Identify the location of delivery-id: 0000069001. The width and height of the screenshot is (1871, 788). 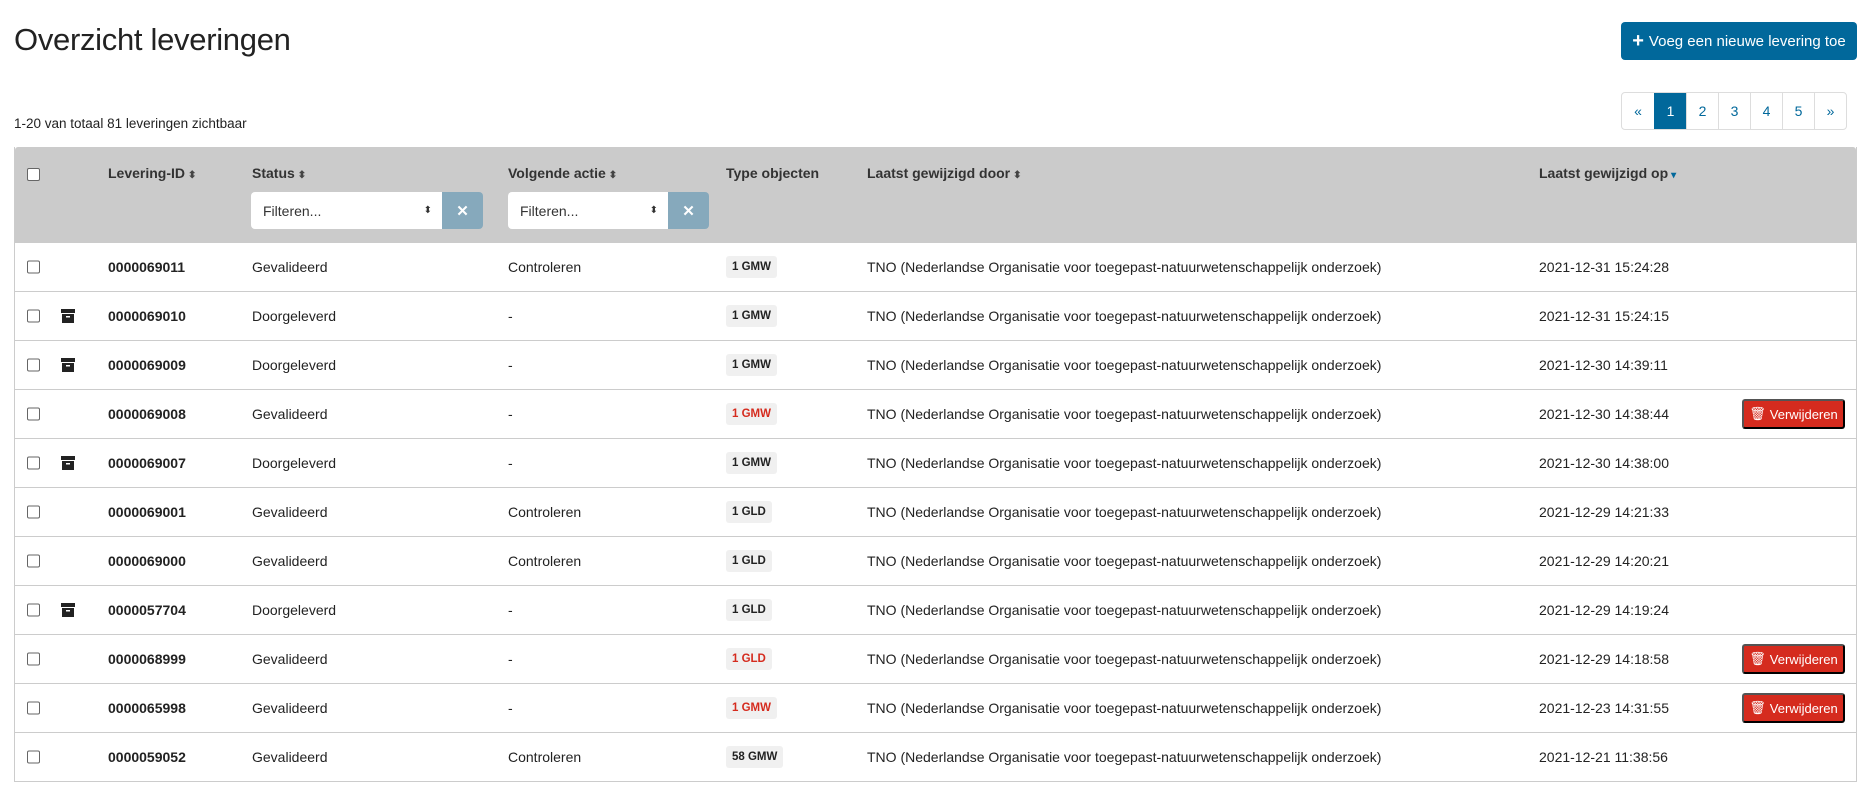
(147, 512).